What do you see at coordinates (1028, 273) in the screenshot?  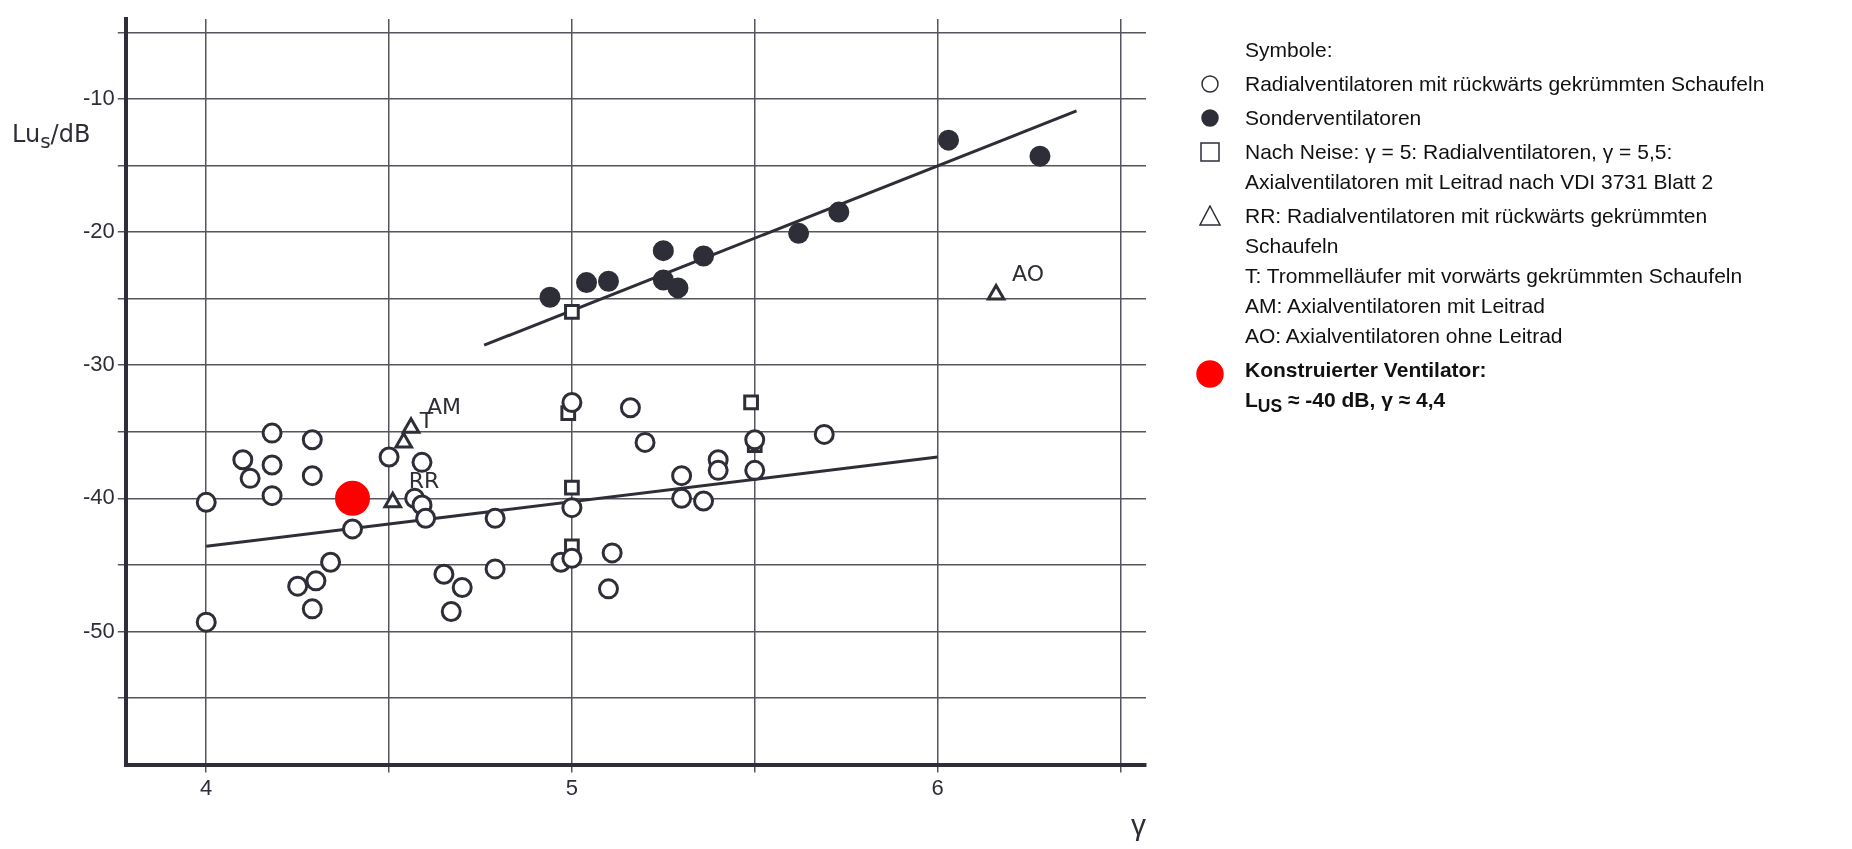 I see `annotation: AO` at bounding box center [1028, 273].